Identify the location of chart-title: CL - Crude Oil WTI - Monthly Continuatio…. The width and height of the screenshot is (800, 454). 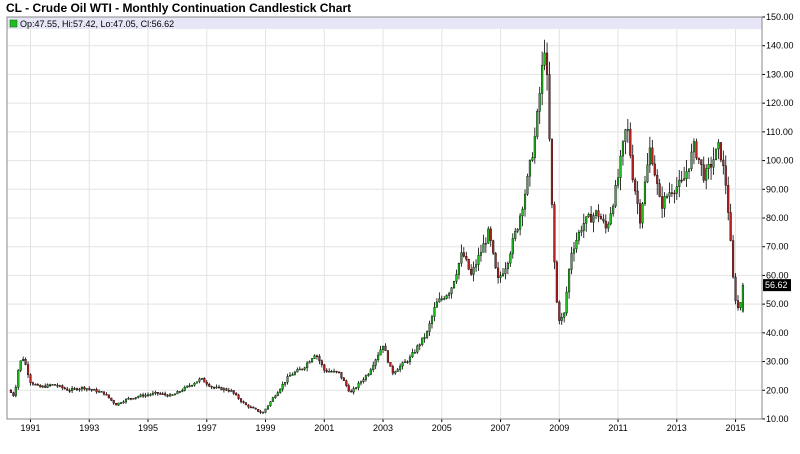
(179, 8).